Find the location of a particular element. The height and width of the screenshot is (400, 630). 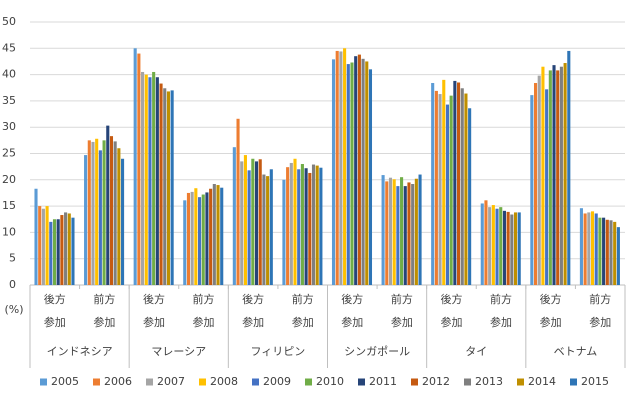

y-tick-label: 40 is located at coordinates (9, 74).